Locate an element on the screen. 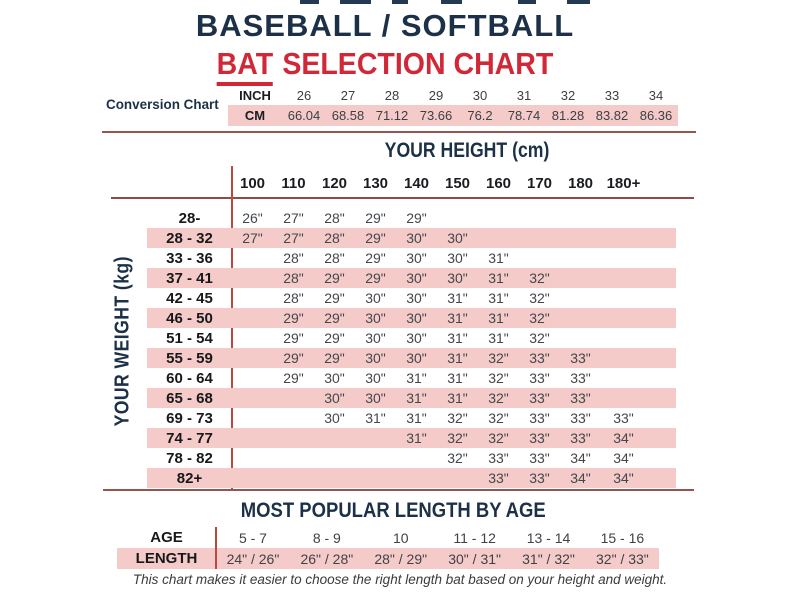 The width and height of the screenshot is (800, 600). length-value: 24" / 26" is located at coordinates (253, 558).